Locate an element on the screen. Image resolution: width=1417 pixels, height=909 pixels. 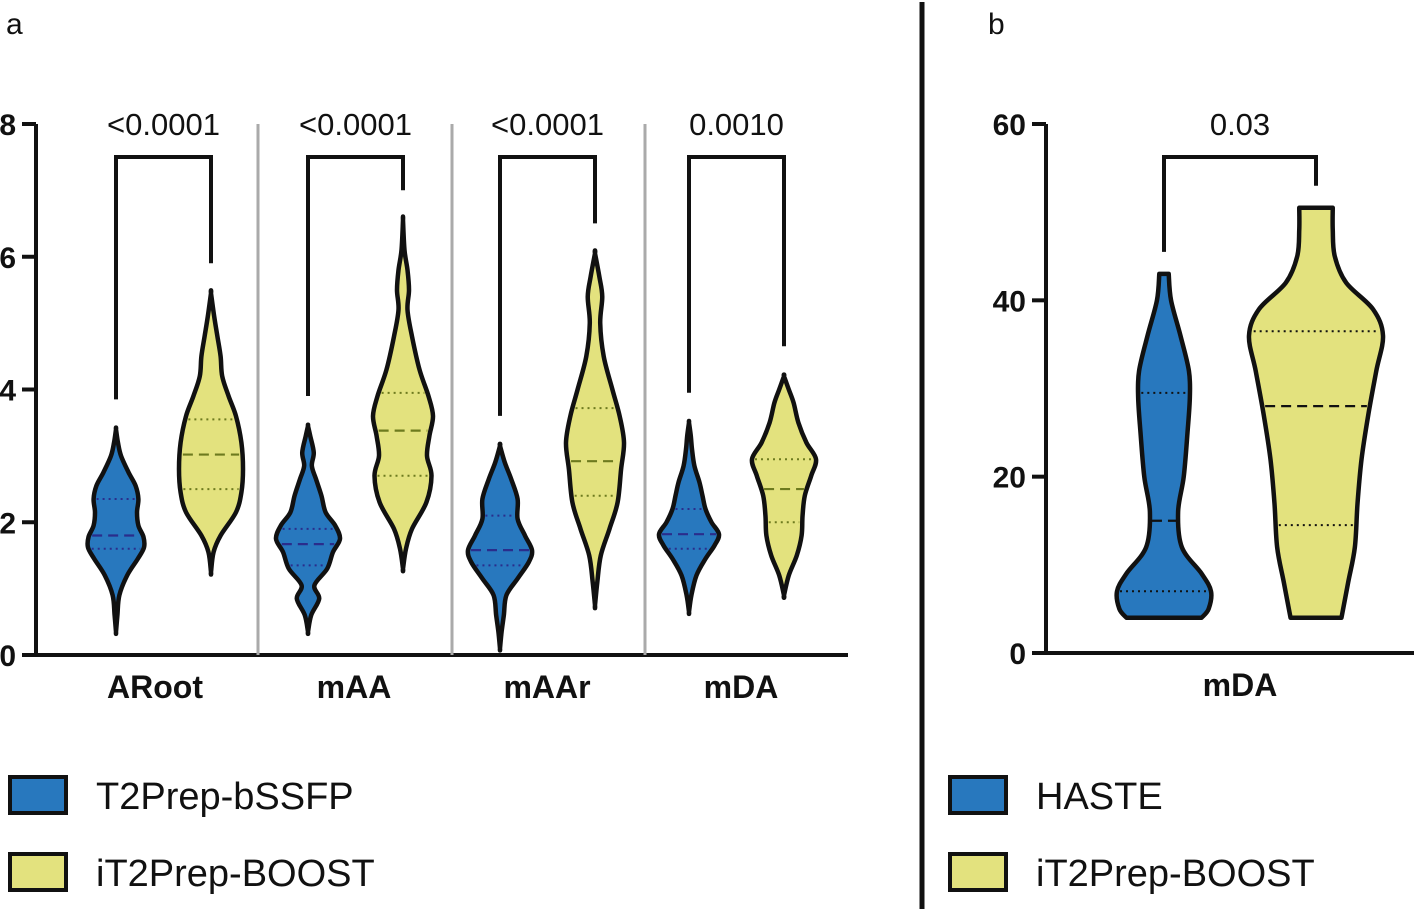
panel-a-violin-mAA-yellow is located at coordinates (403, 394).